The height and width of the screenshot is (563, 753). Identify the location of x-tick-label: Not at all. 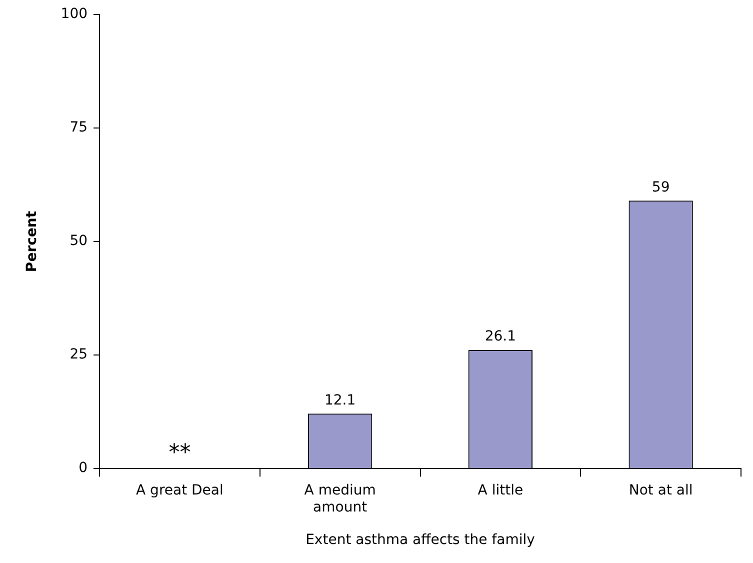
(660, 490).